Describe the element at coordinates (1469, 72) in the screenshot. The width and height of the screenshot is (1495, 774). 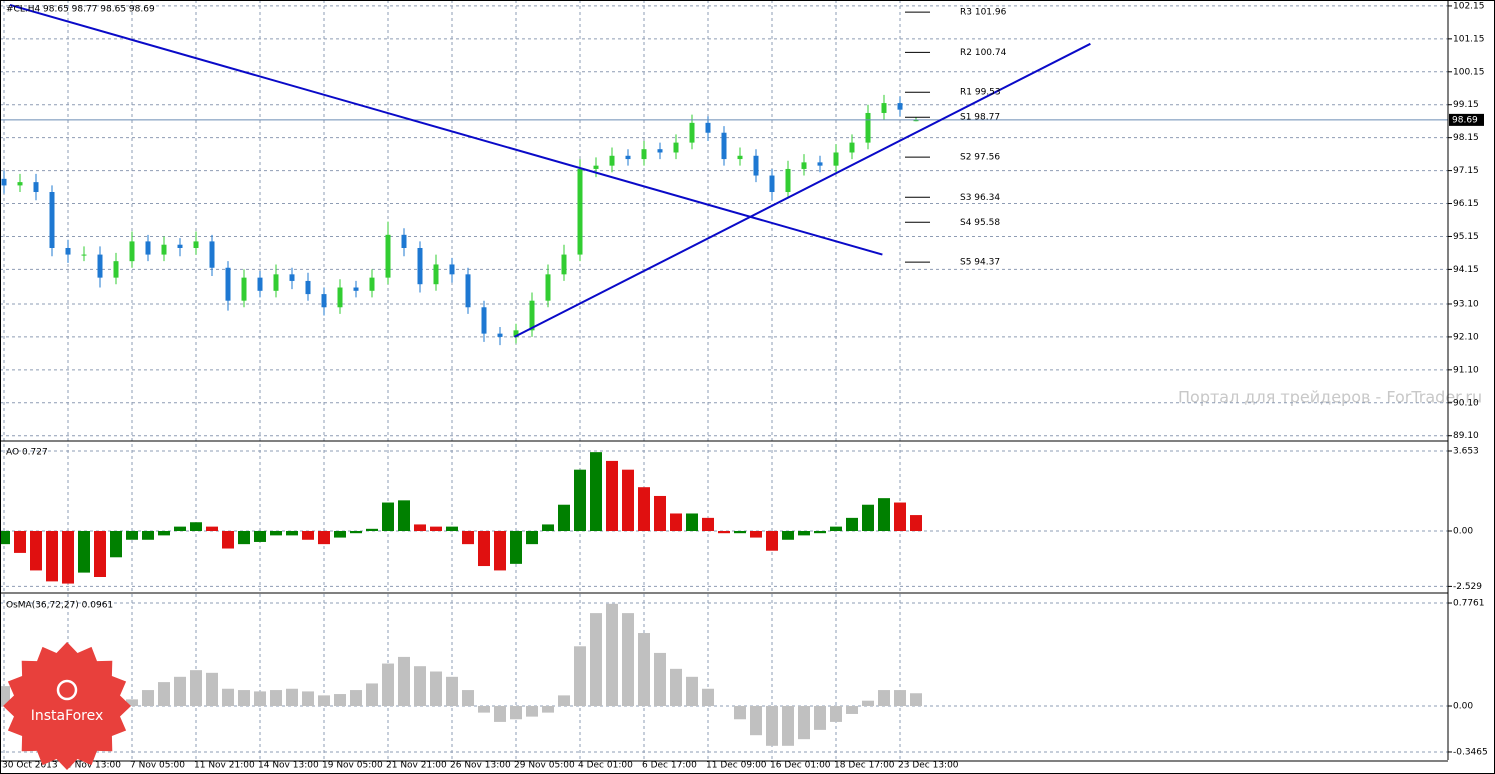
I see `y-tick-label: 100.15` at that location.